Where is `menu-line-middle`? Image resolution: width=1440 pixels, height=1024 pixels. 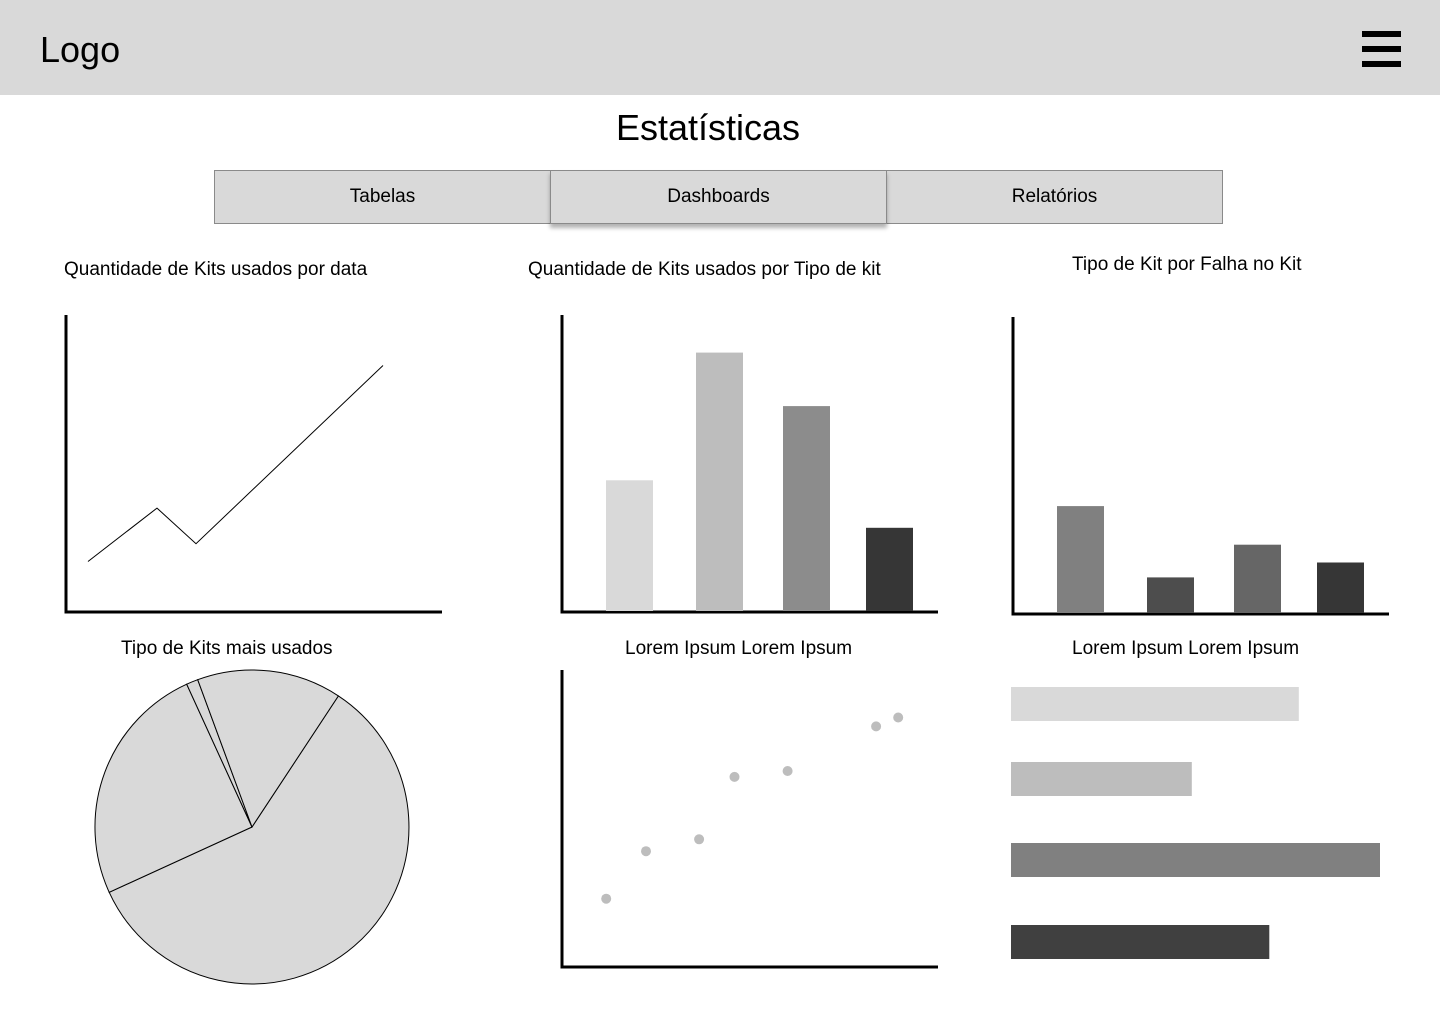
menu-line-middle is located at coordinates (1381, 49).